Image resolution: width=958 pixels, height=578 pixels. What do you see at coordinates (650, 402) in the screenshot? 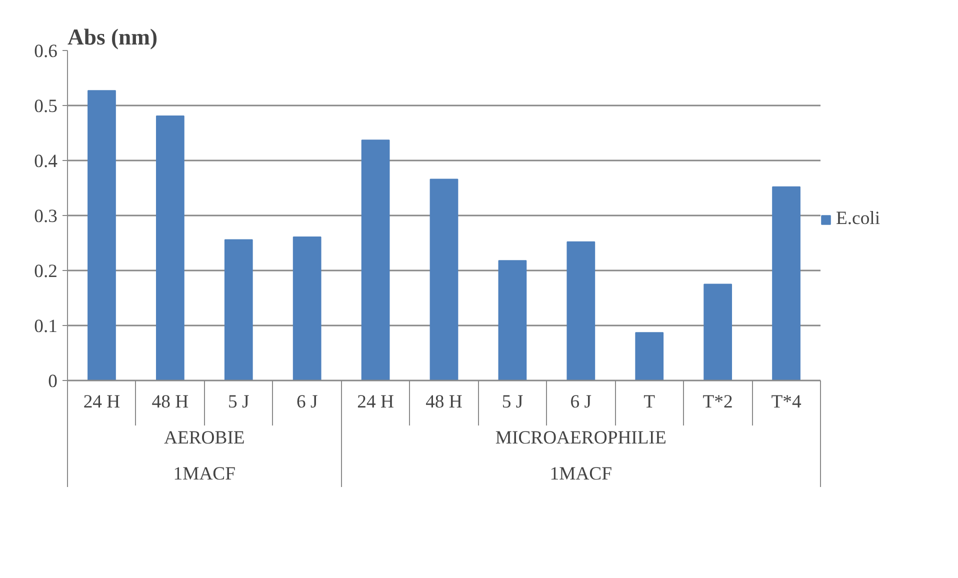
I see `x-tick-label: T` at bounding box center [650, 402].